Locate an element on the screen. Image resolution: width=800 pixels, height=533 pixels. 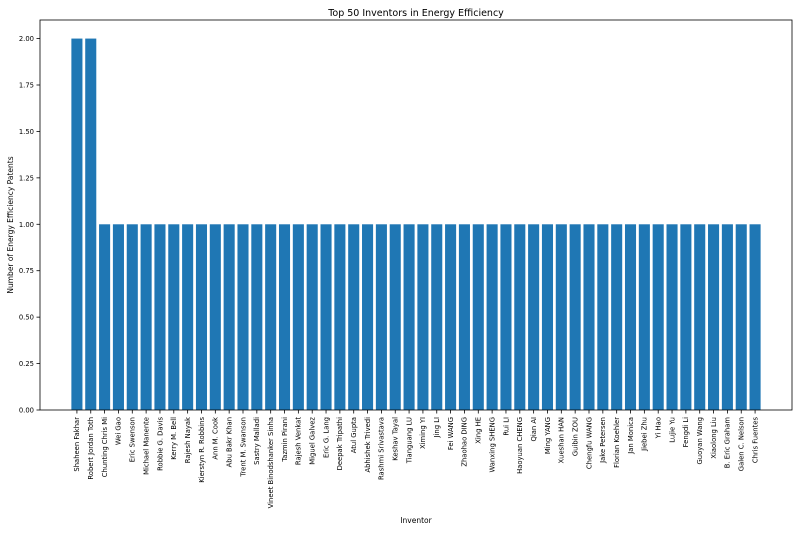
x-tick-label: Fengdi Li is located at coordinates (686, 432).